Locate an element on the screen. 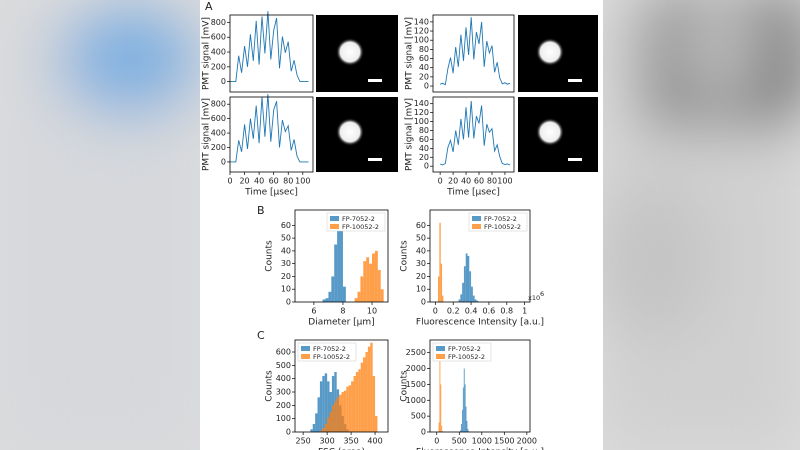  x-axis-label: Diameter [µm] is located at coordinates (341, 323).